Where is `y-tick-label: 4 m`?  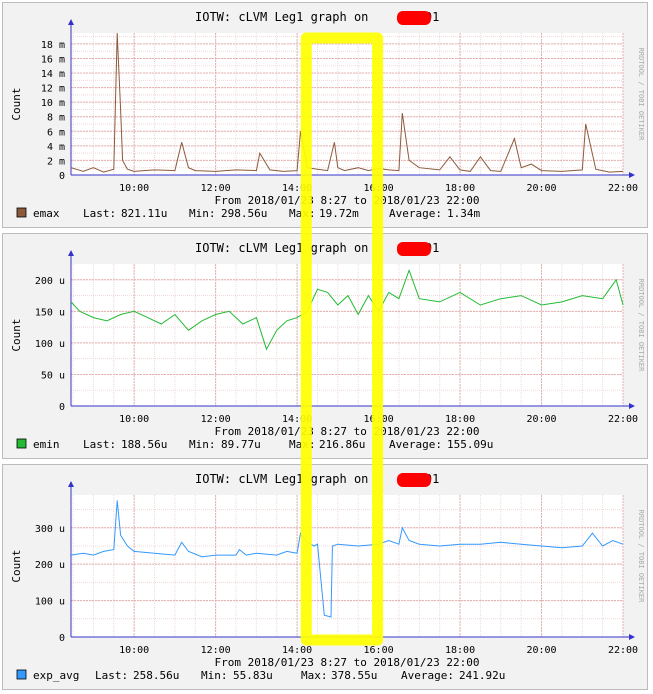 y-tick-label: 4 m is located at coordinates (56, 147).